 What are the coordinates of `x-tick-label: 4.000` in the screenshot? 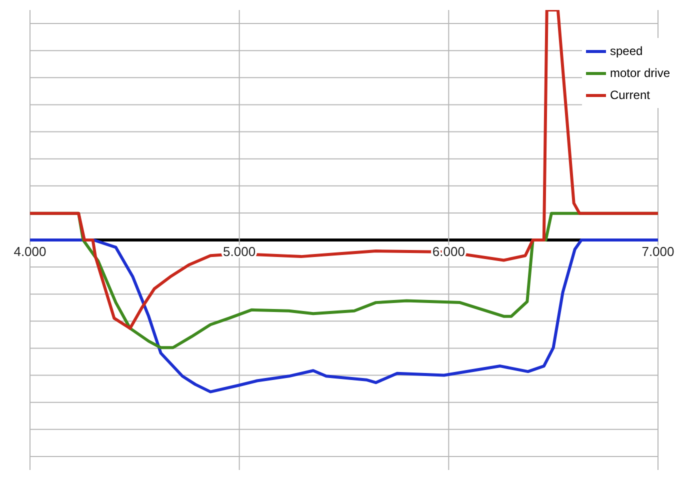 It's located at (30, 251).